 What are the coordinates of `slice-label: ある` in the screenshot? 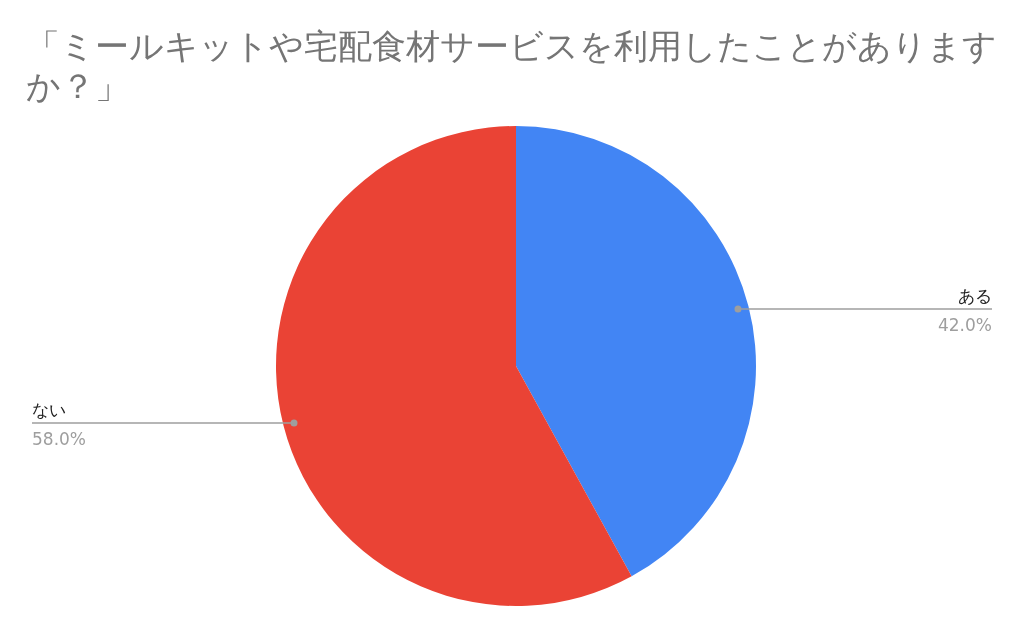 It's located at (975, 296).